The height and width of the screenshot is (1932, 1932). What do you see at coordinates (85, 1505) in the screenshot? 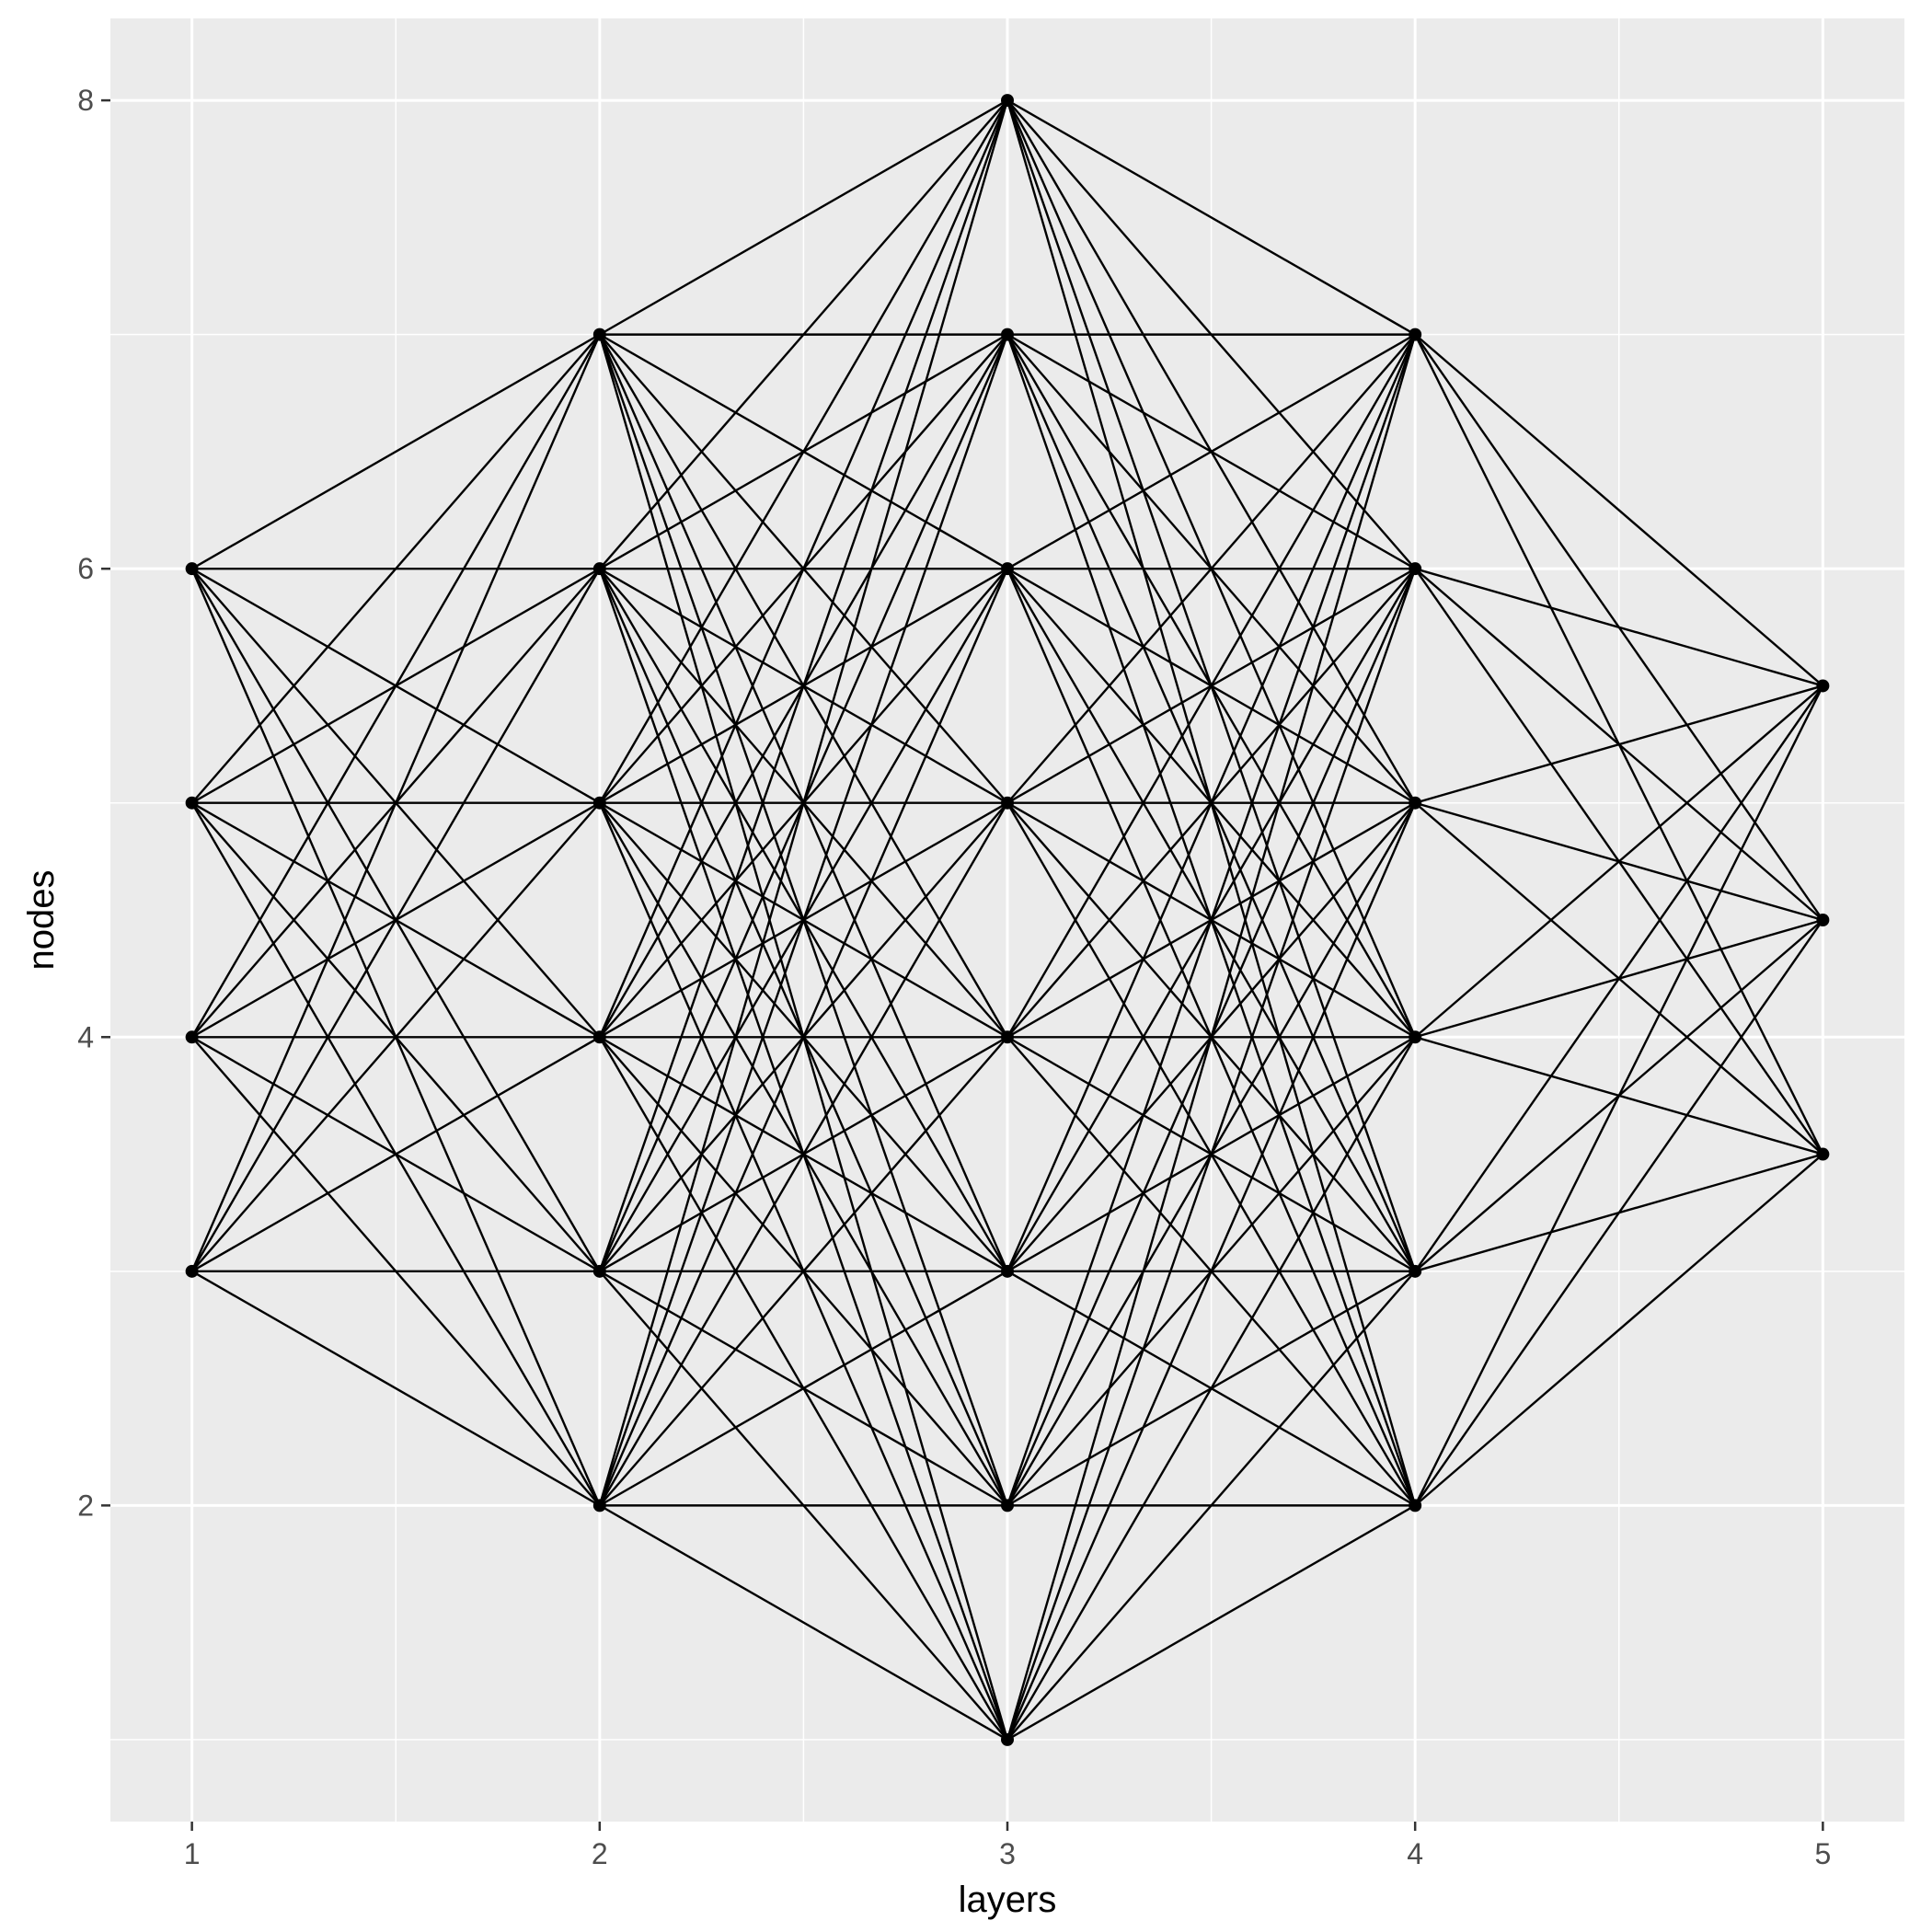
I see `y-tick-label: 2` at bounding box center [85, 1505].